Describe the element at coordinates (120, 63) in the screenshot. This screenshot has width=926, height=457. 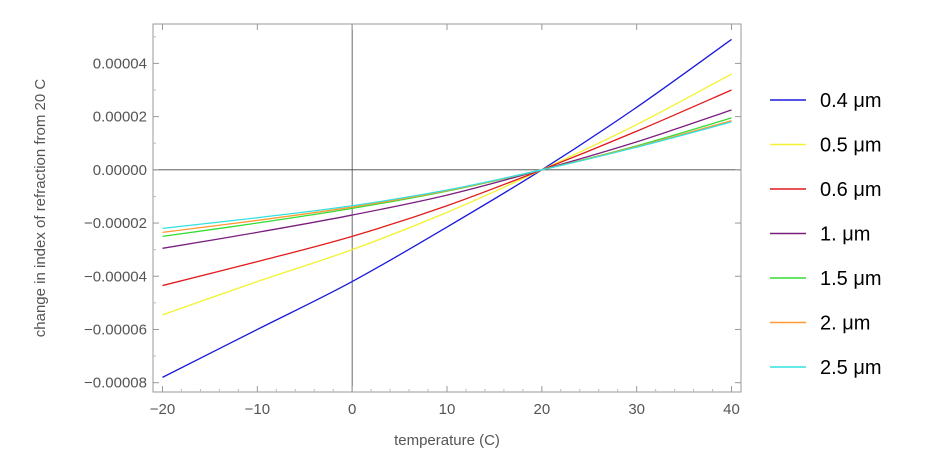
I see `y-tick-label: 0.00004` at that location.